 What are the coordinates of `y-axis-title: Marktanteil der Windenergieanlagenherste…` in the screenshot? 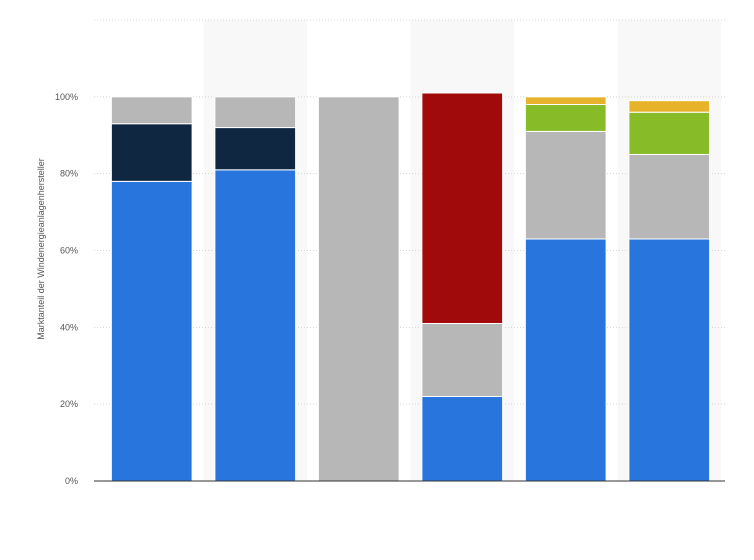 It's located at (41, 249).